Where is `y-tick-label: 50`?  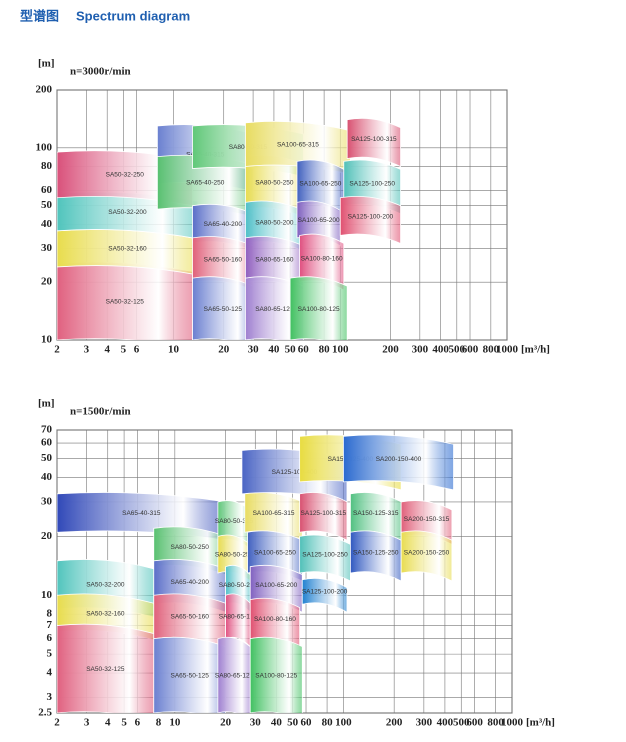 y-tick-label: 50 is located at coordinates (47, 458).